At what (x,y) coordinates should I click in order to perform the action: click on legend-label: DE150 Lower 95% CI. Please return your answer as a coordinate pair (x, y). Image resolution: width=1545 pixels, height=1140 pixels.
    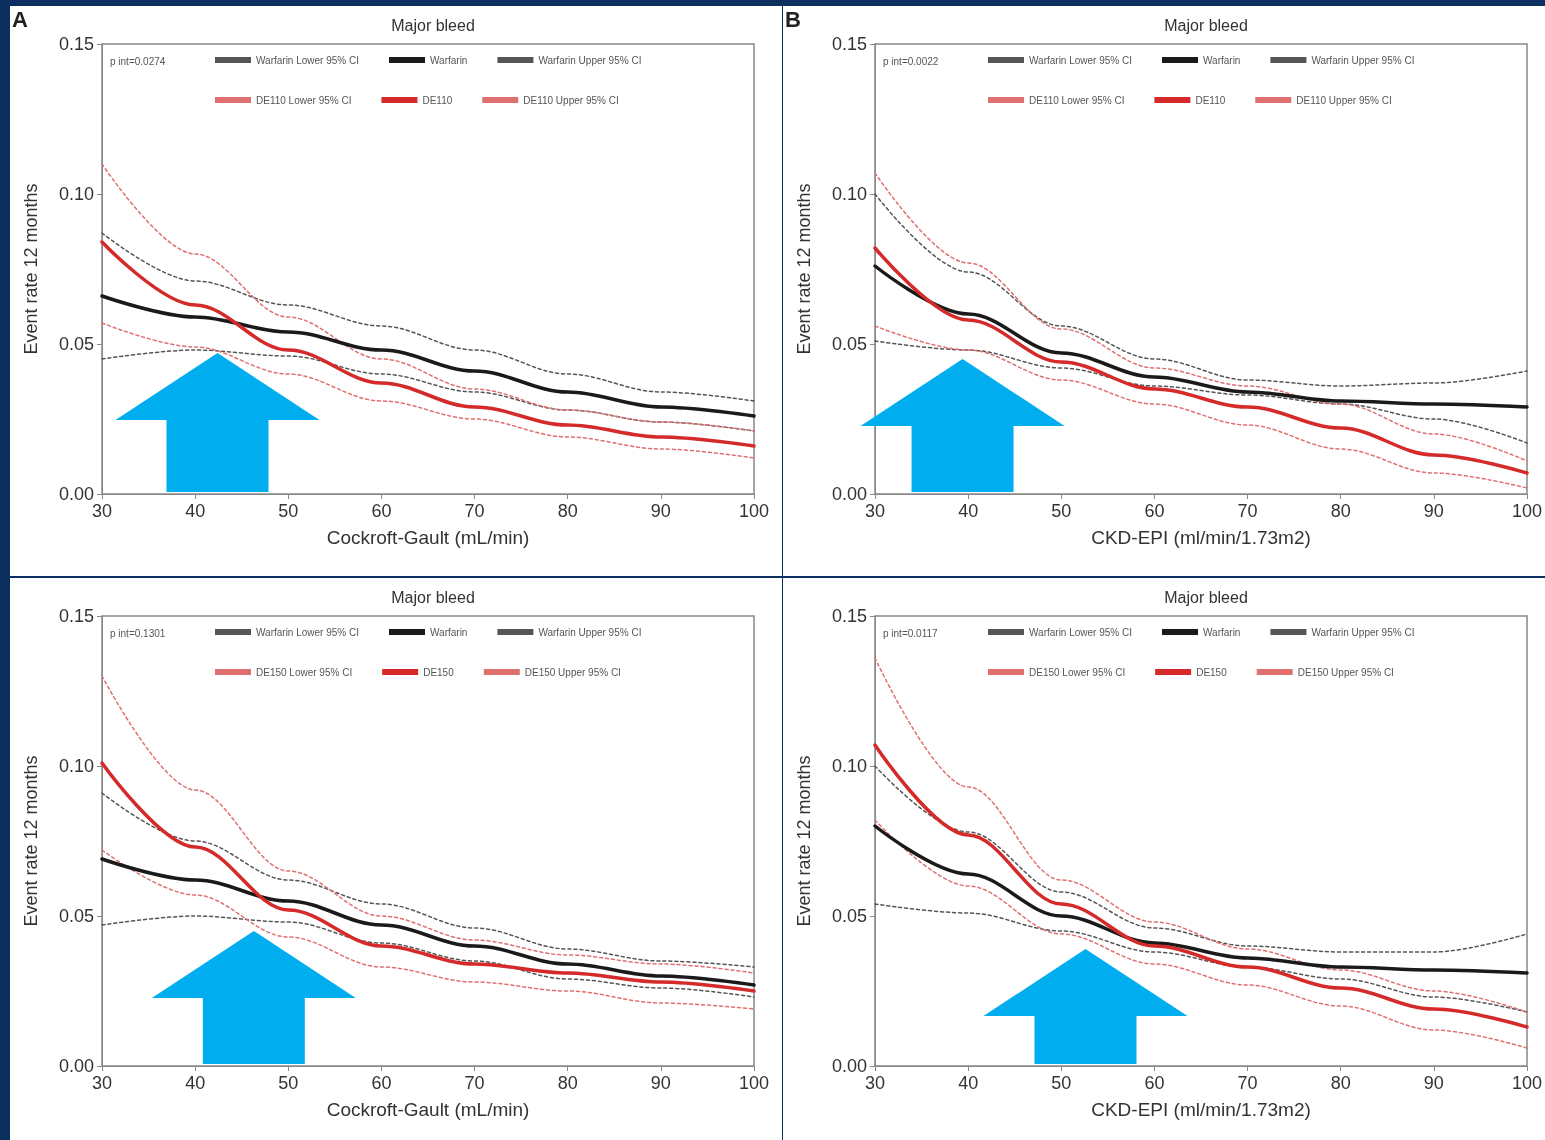
    Looking at the image, I should click on (1077, 672).